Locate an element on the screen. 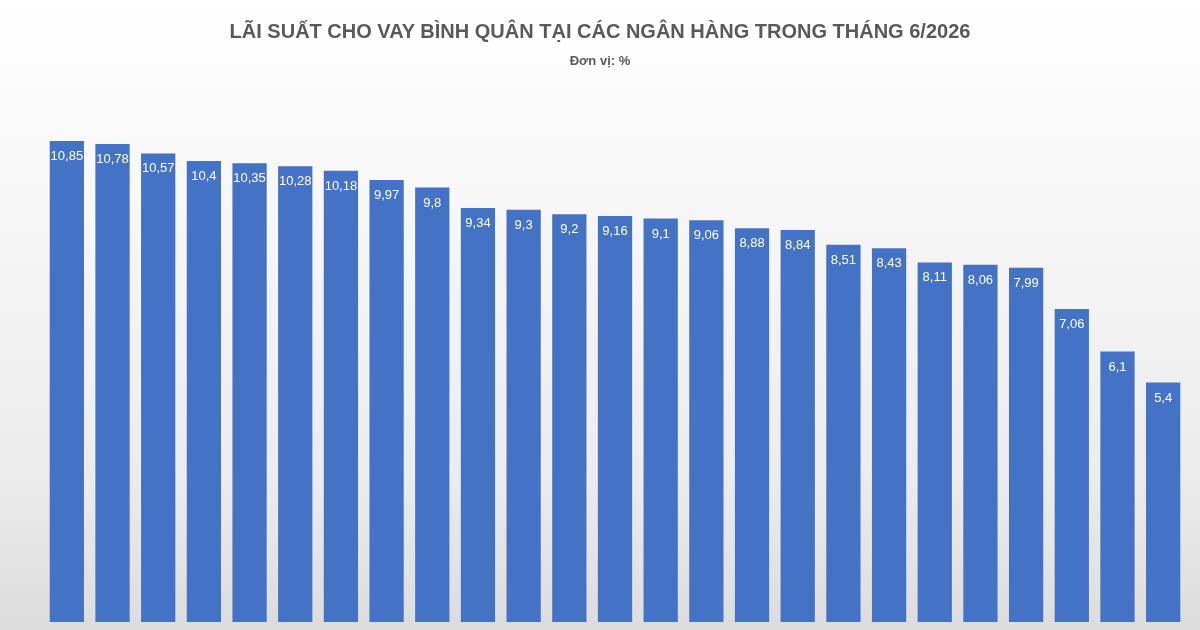 The height and width of the screenshot is (630, 1200). data-label: 9,06 is located at coordinates (706, 235).